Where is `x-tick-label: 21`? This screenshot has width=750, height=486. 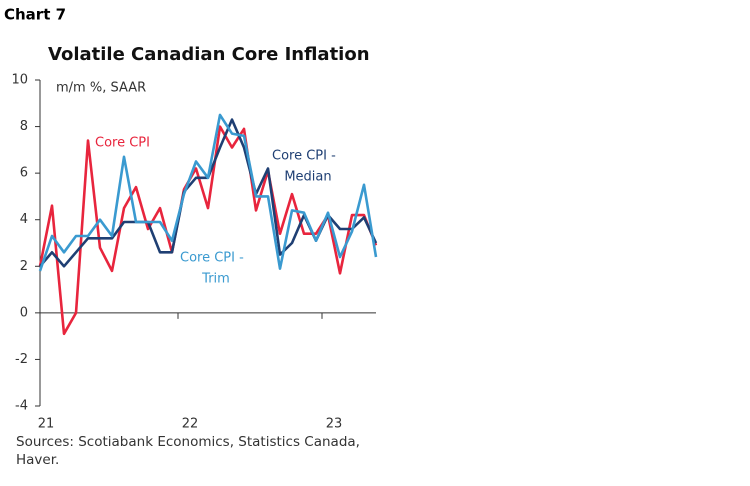
x-tick-label: 21 is located at coordinates (46, 424).